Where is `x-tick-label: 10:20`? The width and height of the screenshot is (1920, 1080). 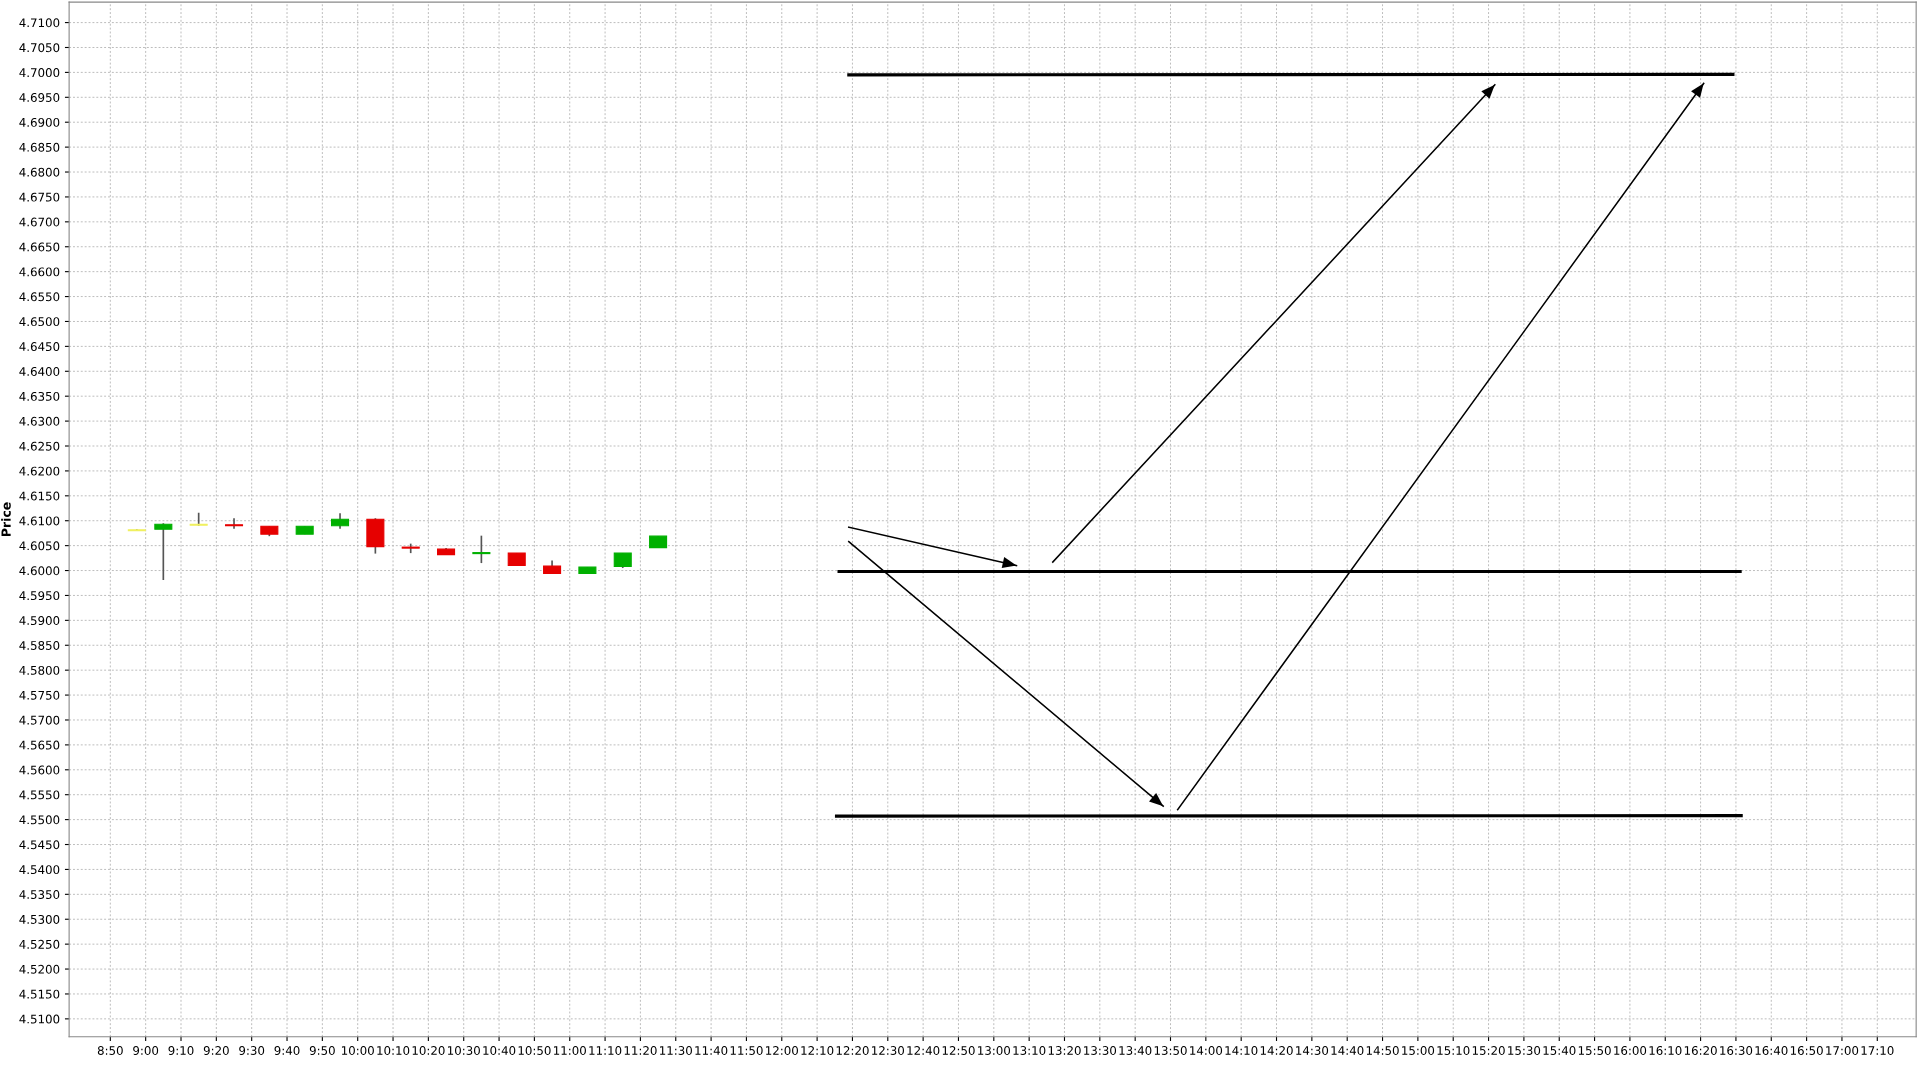 x-tick-label: 10:20 is located at coordinates (428, 1050).